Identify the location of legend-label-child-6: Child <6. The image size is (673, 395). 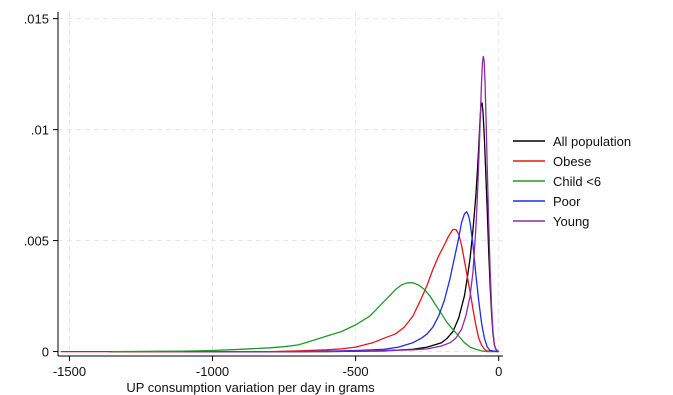
(577, 181).